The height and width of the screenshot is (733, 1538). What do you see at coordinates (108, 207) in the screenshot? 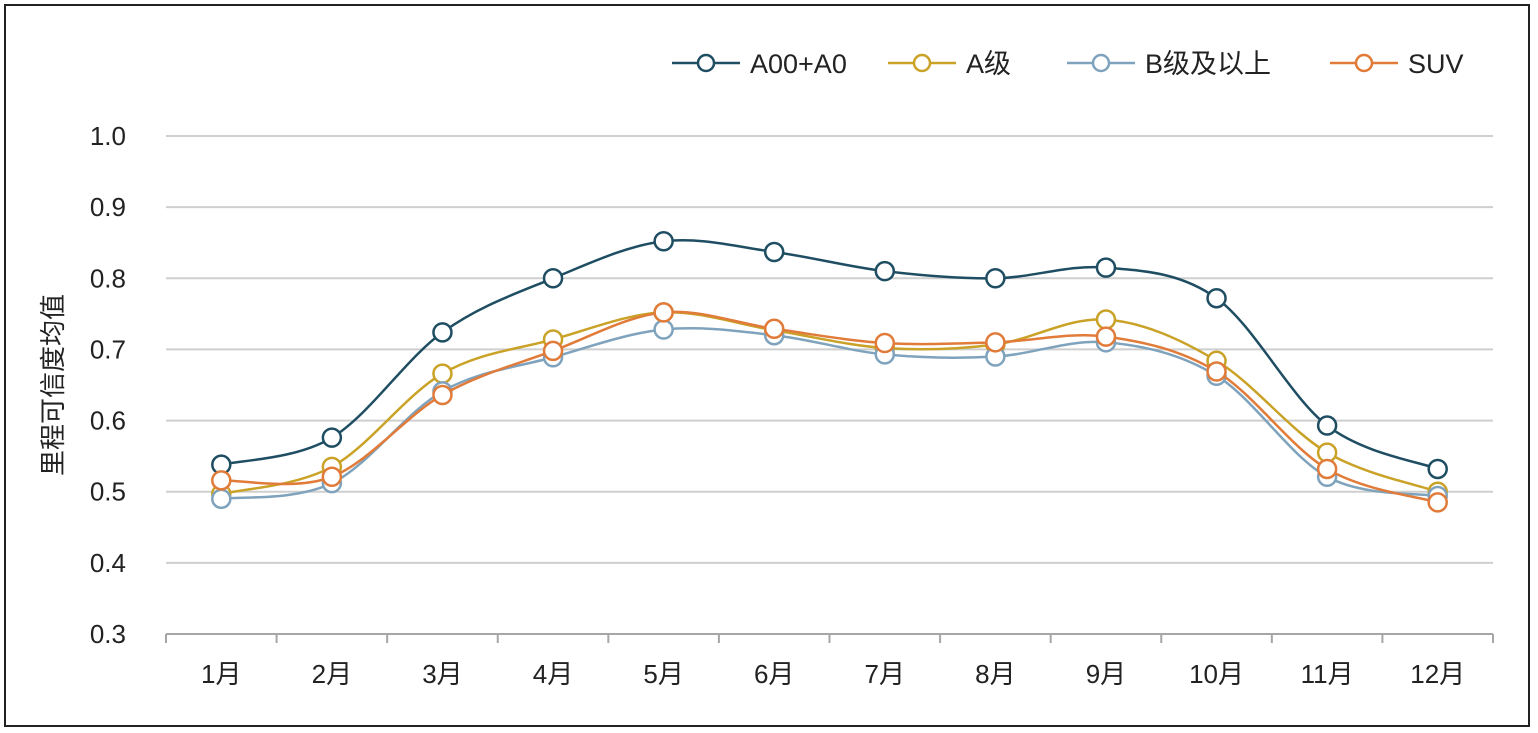
I see `y-tick-label: 0.9` at bounding box center [108, 207].